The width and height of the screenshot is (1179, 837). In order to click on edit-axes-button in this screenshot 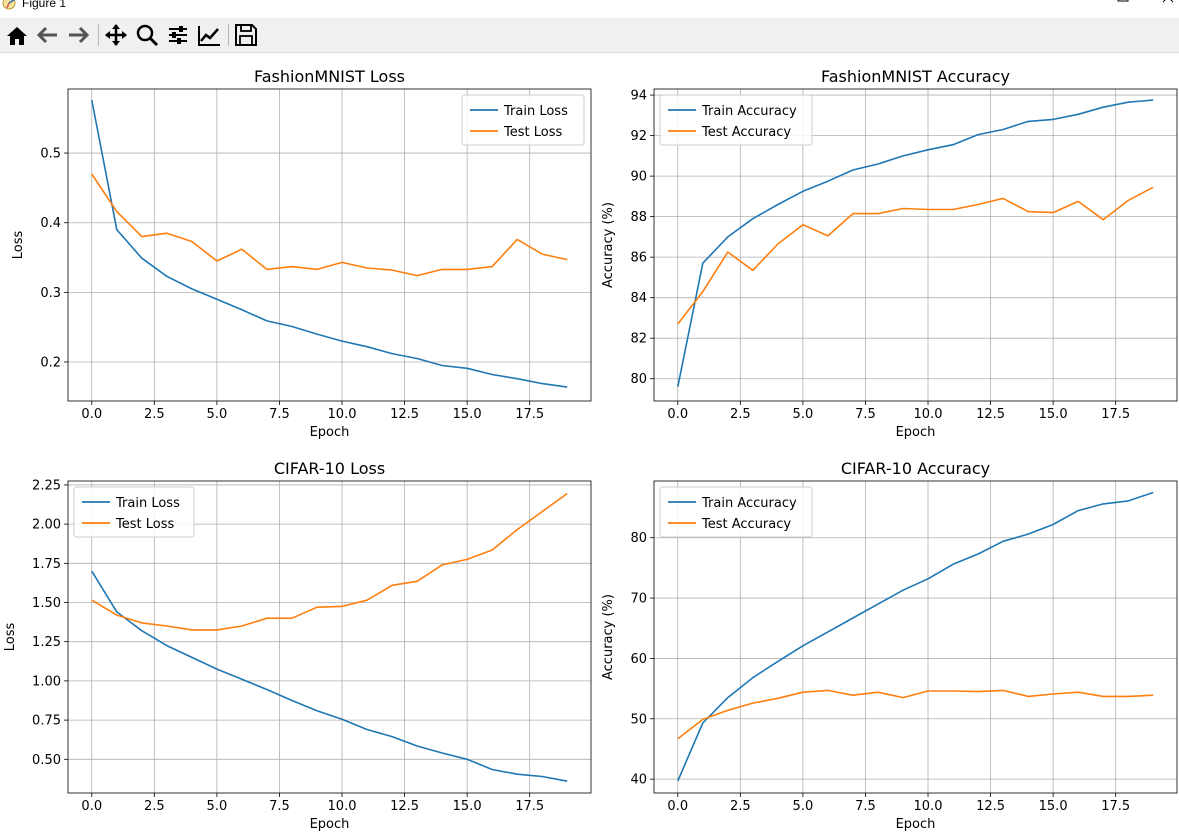, I will do `click(209, 35)`.